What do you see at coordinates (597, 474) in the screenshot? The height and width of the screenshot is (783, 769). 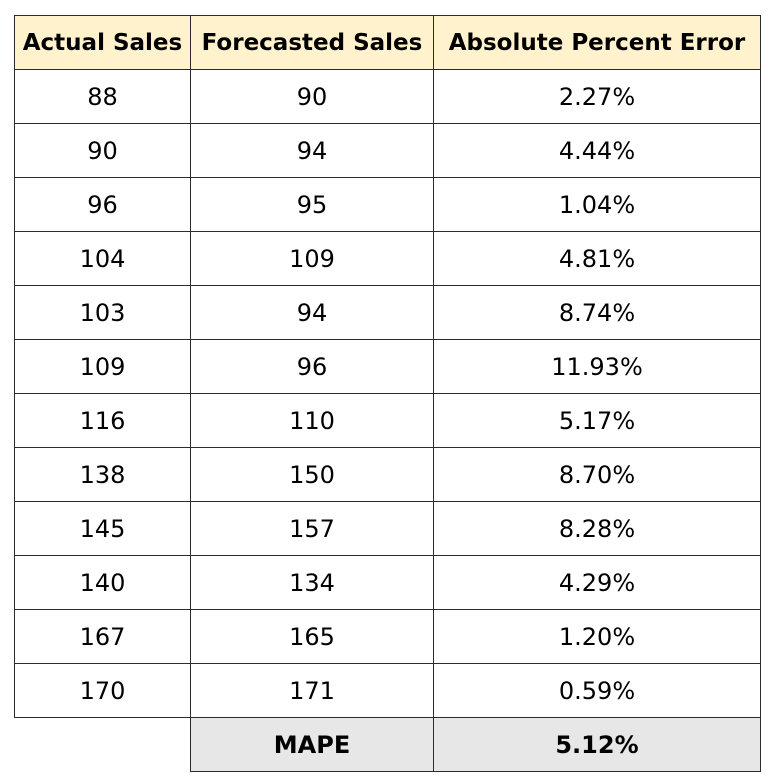 I see `cell: 8.70%` at bounding box center [597, 474].